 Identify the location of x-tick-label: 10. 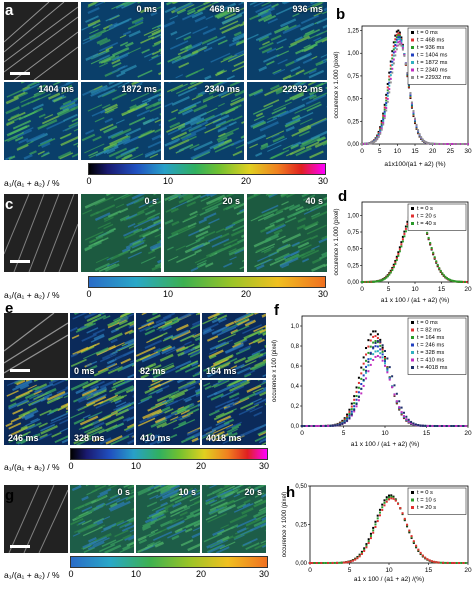
(385, 433).